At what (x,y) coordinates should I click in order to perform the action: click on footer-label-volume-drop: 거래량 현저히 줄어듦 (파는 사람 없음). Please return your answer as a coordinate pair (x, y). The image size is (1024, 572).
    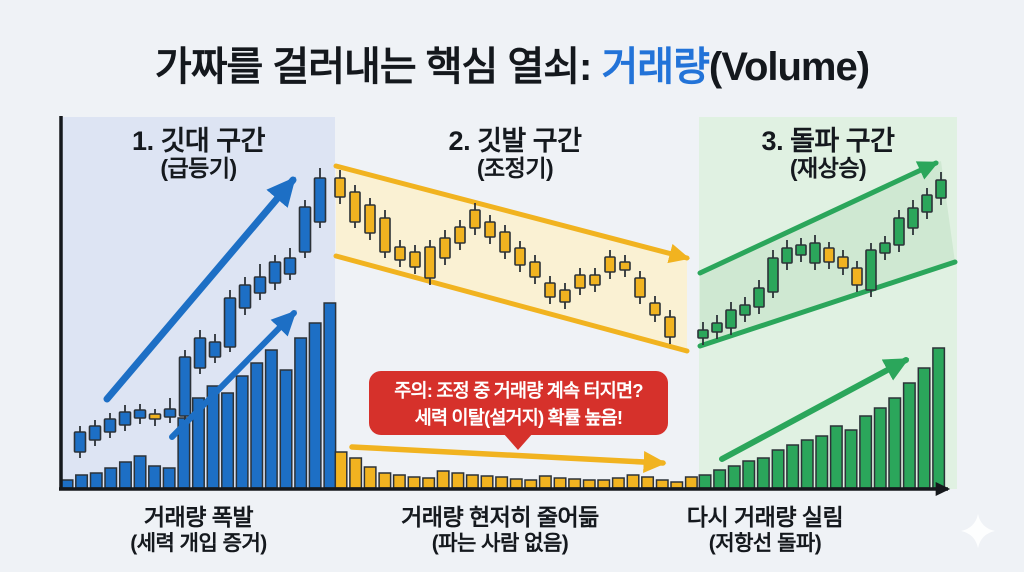
    Looking at the image, I should click on (500, 530).